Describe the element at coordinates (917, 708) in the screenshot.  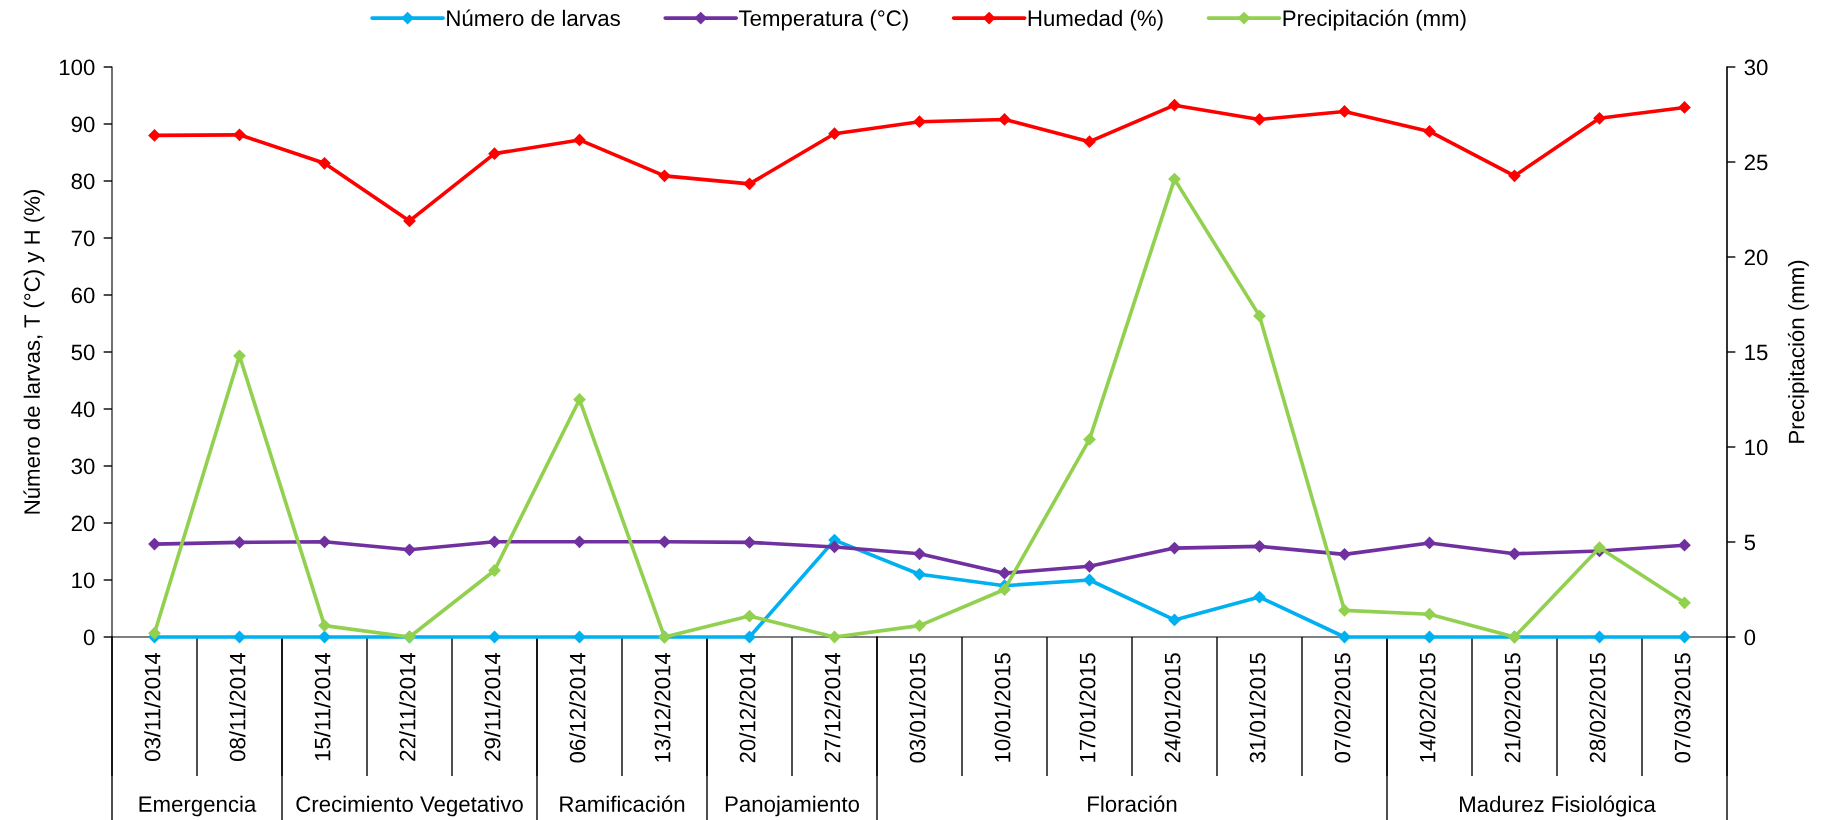
I see `x-tick-label: 03/01/2015` at that location.